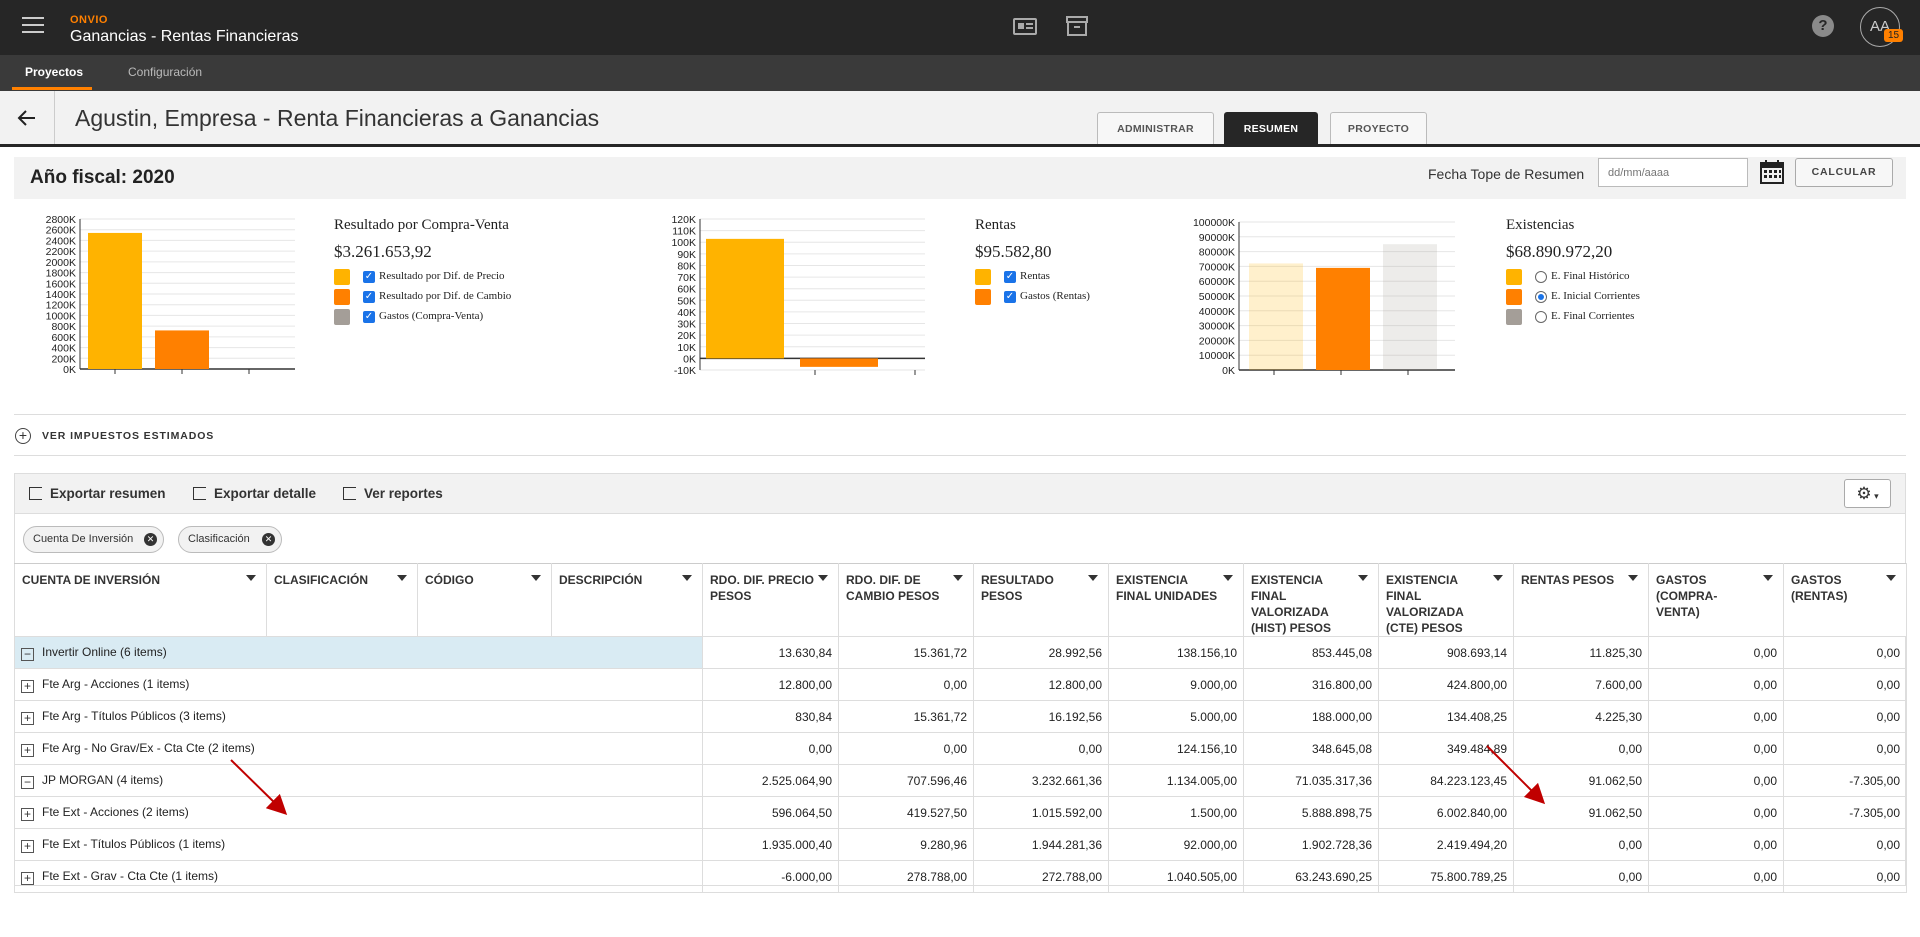  Describe the element at coordinates (1673, 172) in the screenshot. I see `fecha-tope-input` at that location.